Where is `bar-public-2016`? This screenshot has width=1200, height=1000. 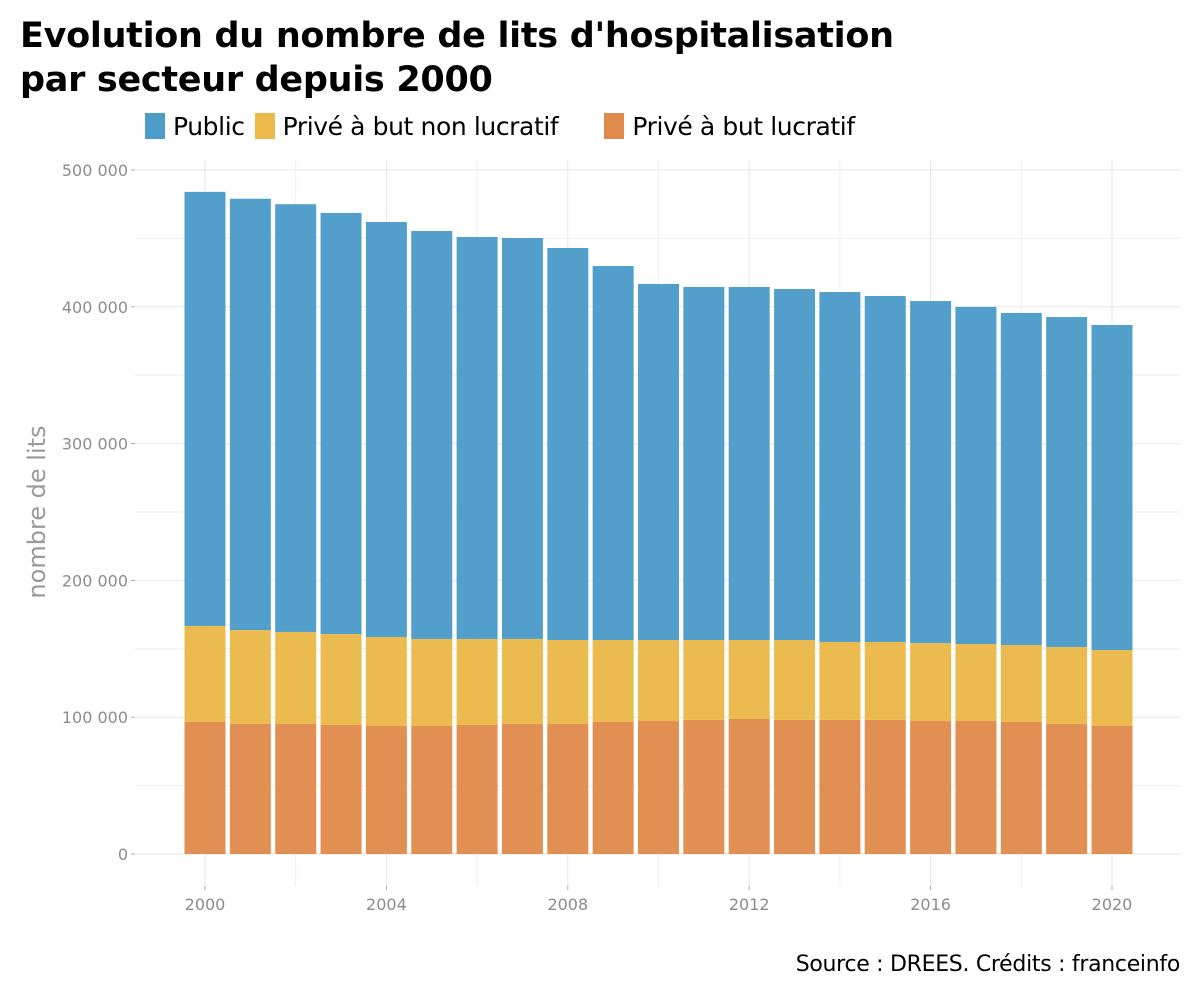 bar-public-2016 is located at coordinates (931, 472).